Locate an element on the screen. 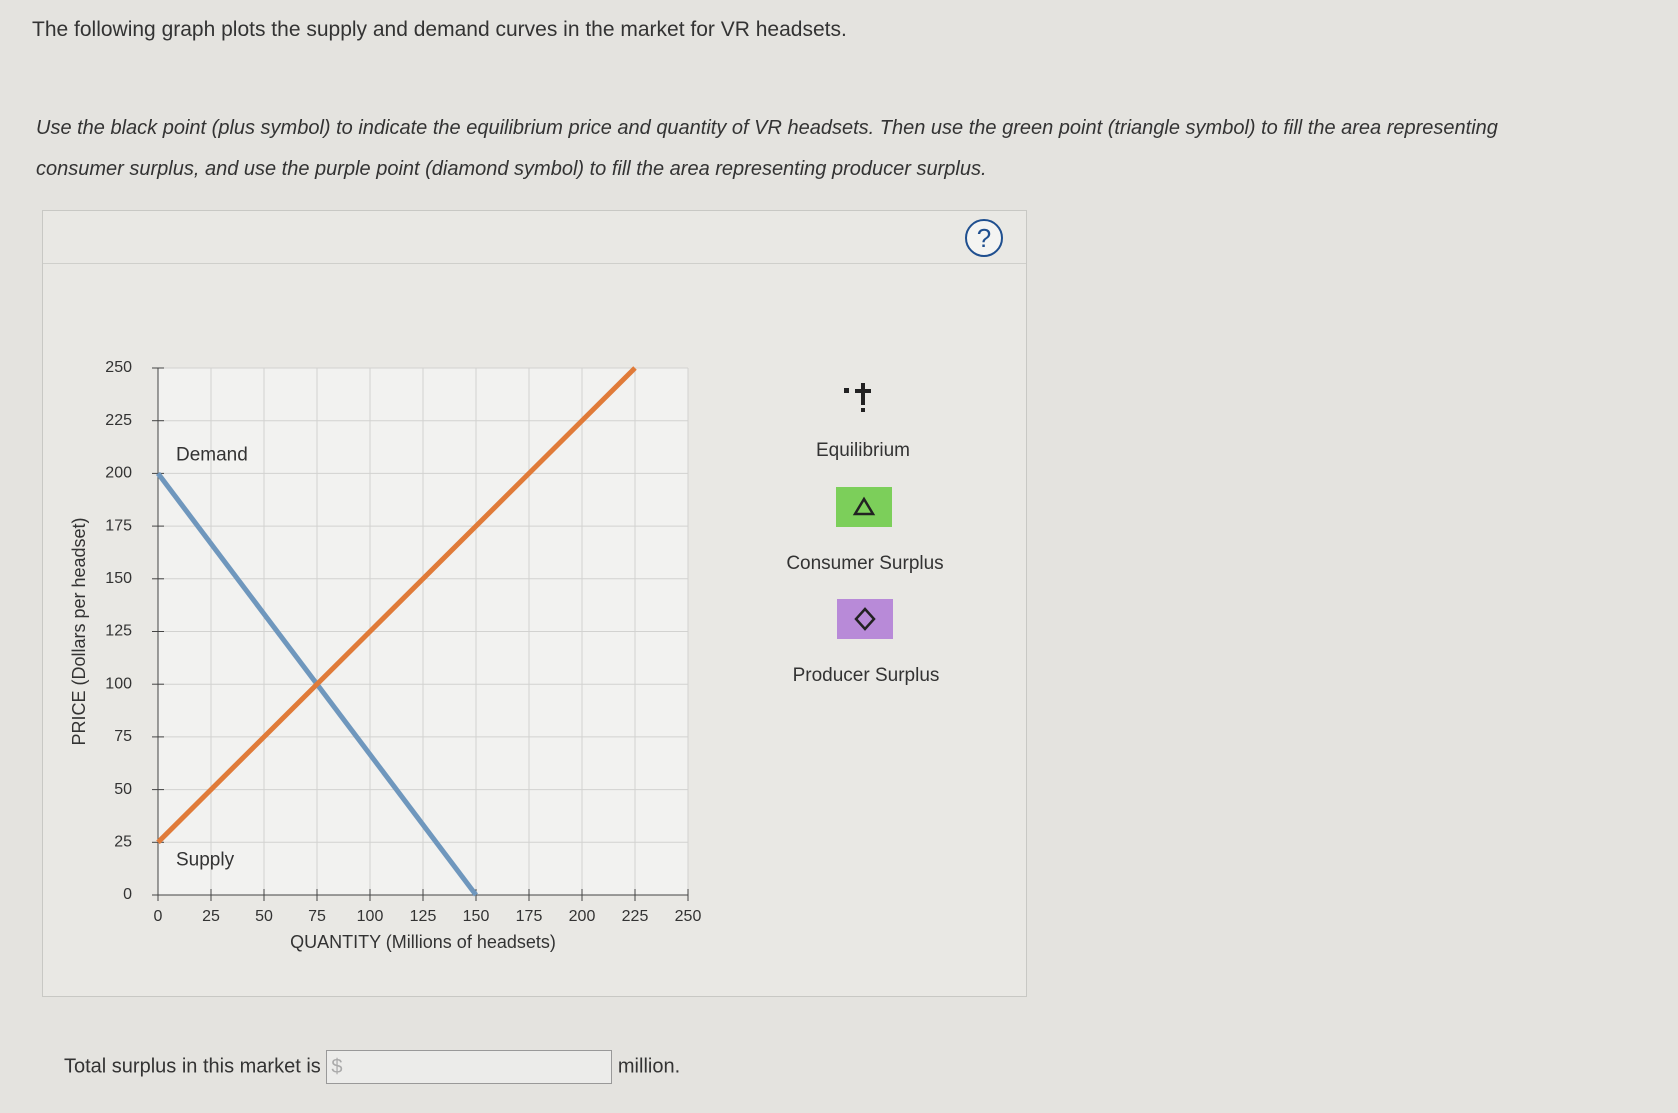 The height and width of the screenshot is (1113, 1678). y-tick-label: 25 is located at coordinates (123, 842).